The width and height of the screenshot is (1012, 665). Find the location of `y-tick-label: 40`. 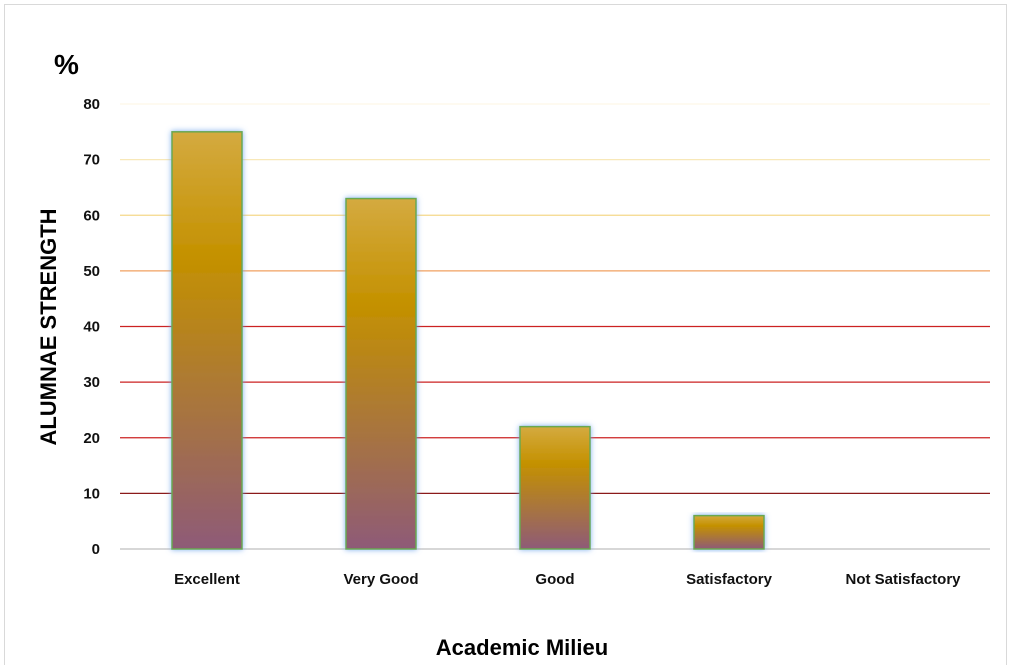

y-tick-label: 40 is located at coordinates (91, 327).